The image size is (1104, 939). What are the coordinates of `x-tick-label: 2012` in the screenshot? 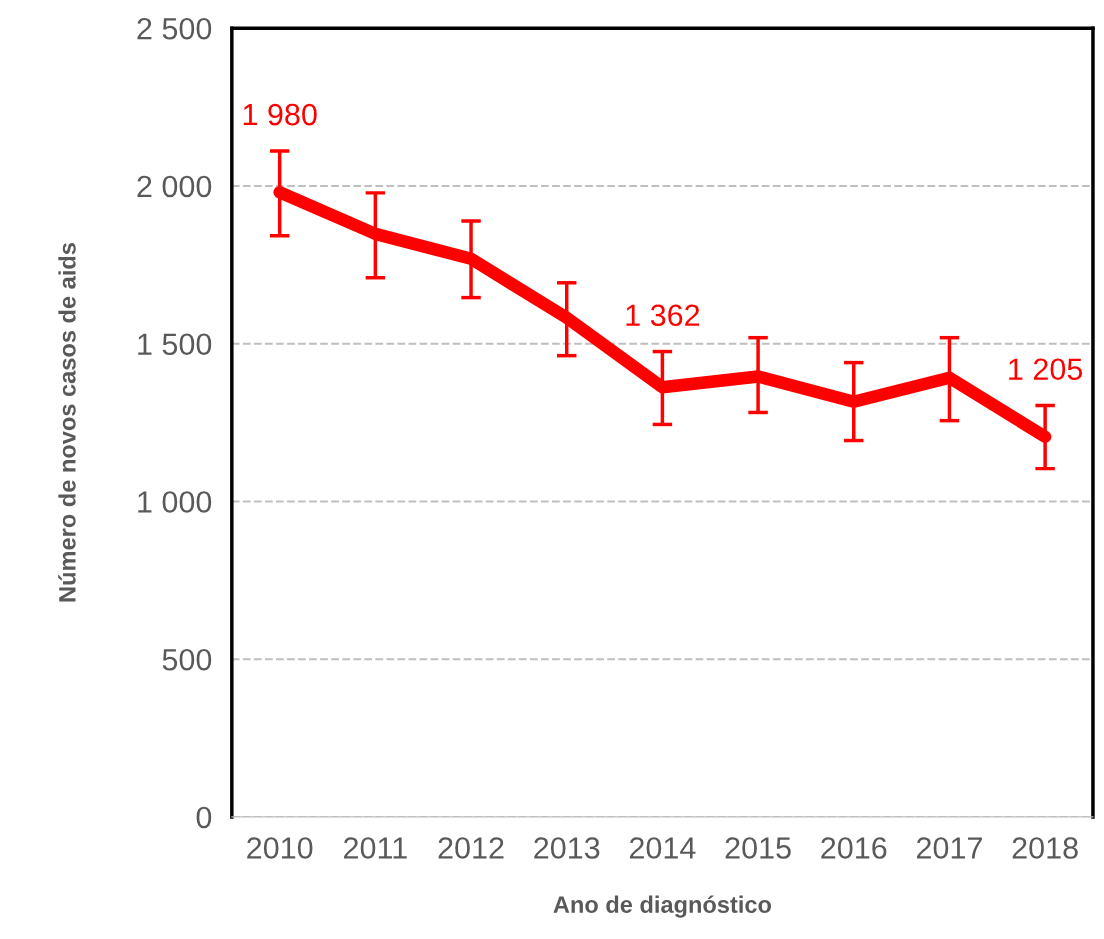 It's located at (471, 848).